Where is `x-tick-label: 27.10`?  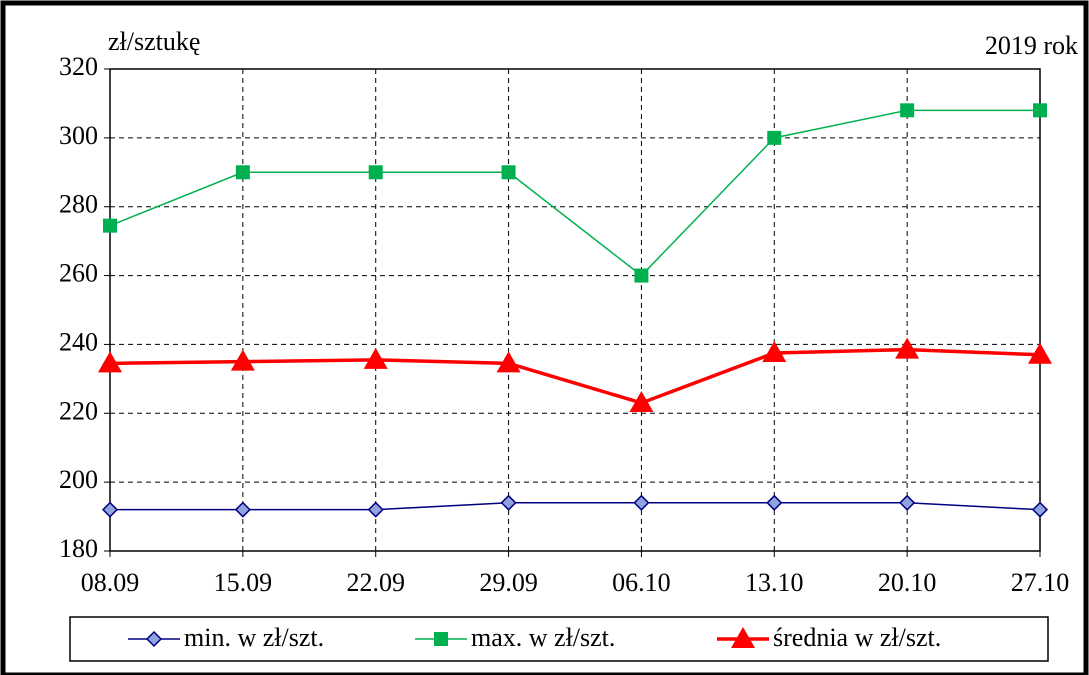 x-tick-label: 27.10 is located at coordinates (1040, 582).